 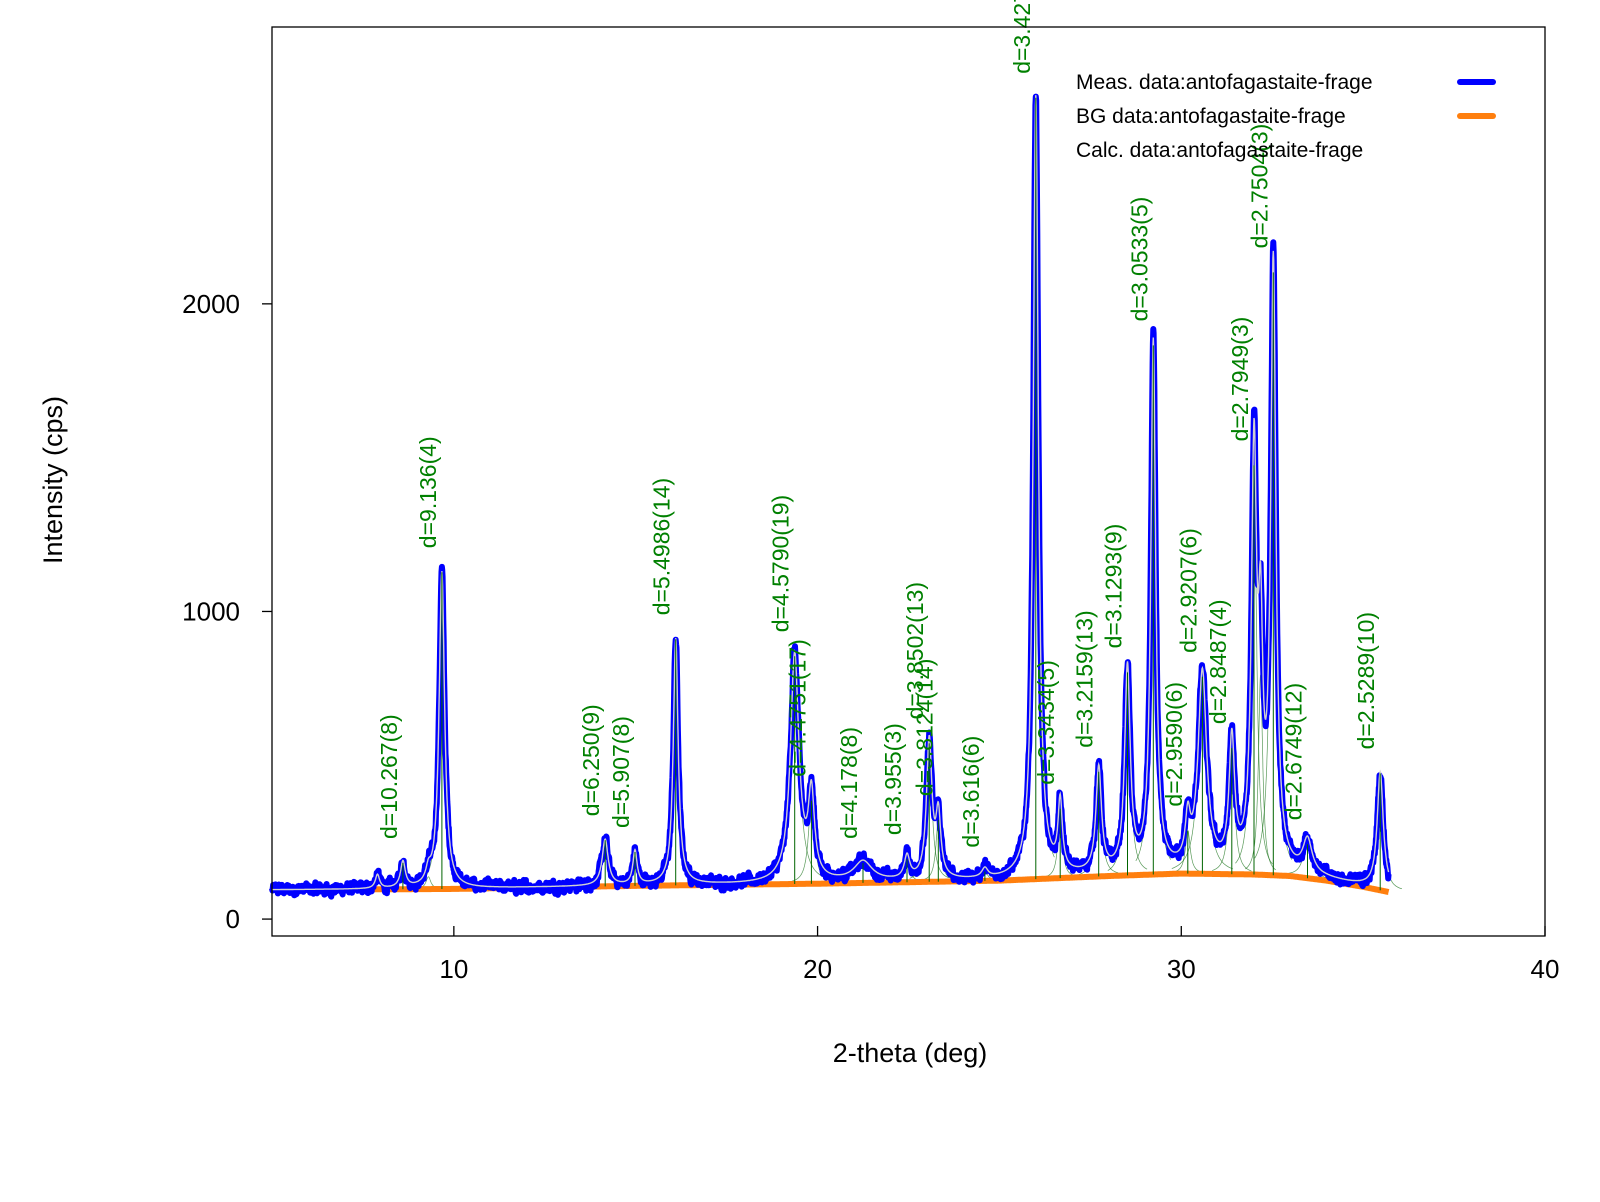 What do you see at coordinates (817, 969) in the screenshot?
I see `x-tick-label: 20` at bounding box center [817, 969].